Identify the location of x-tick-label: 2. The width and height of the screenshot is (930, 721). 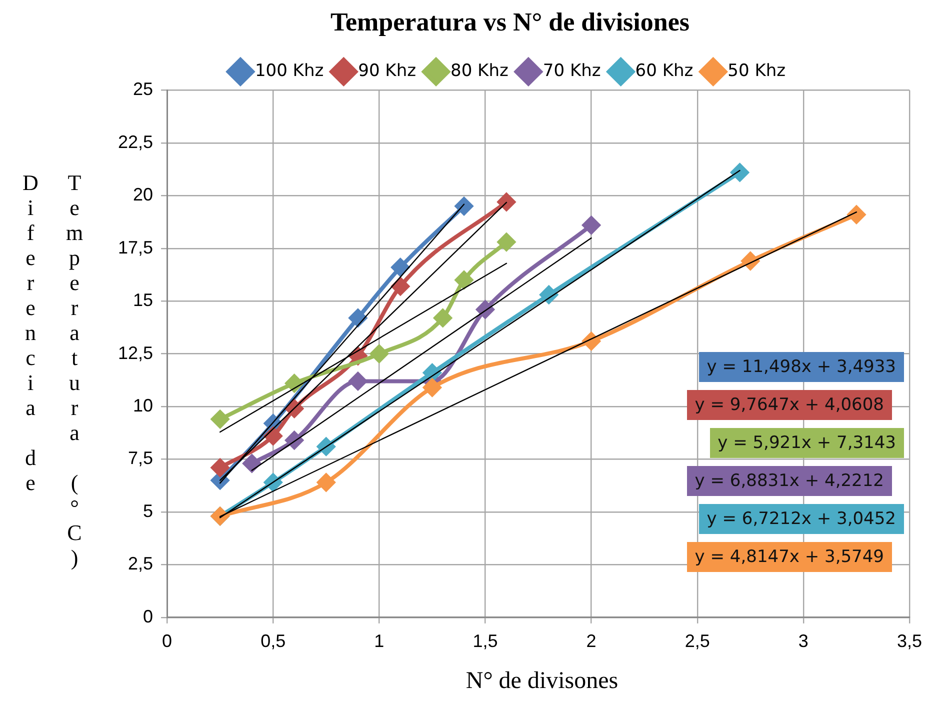
(591, 641).